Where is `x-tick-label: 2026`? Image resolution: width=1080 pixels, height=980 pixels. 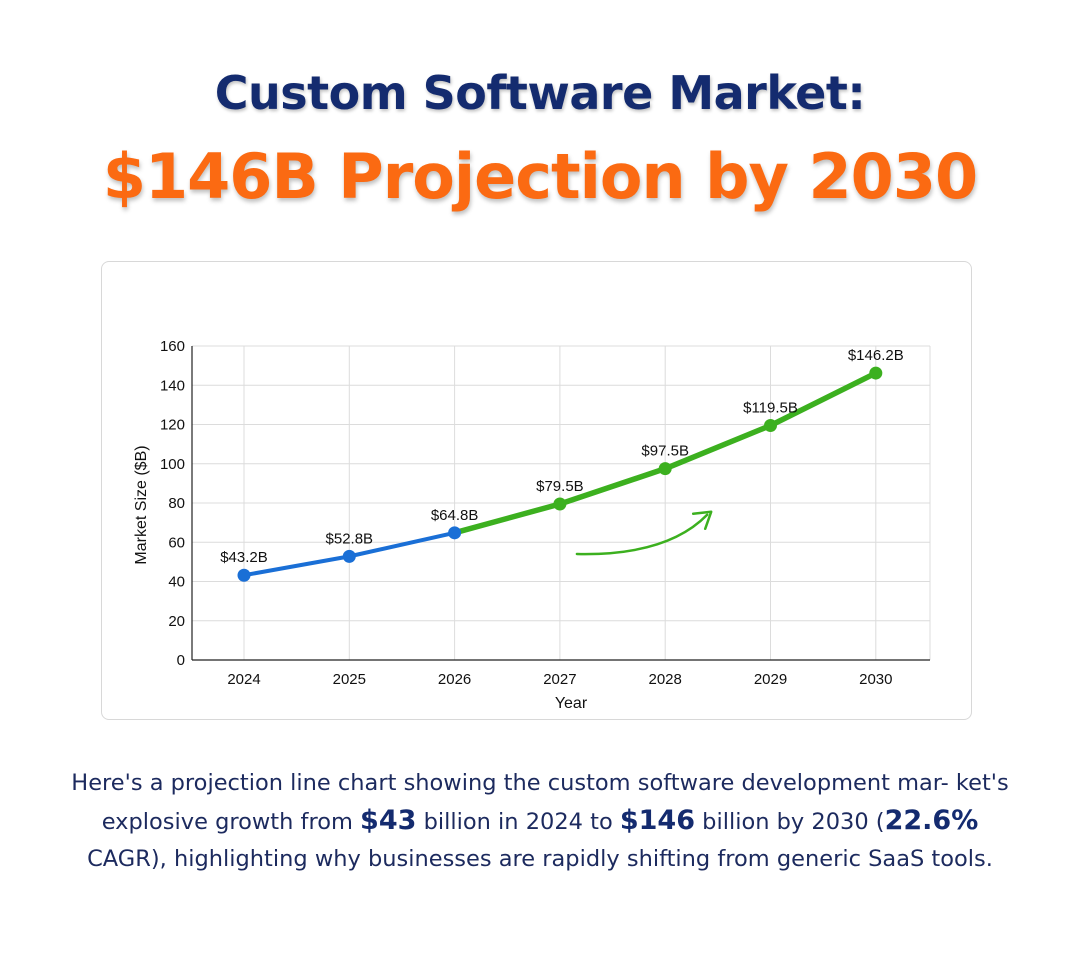
x-tick-label: 2026 is located at coordinates (454, 679).